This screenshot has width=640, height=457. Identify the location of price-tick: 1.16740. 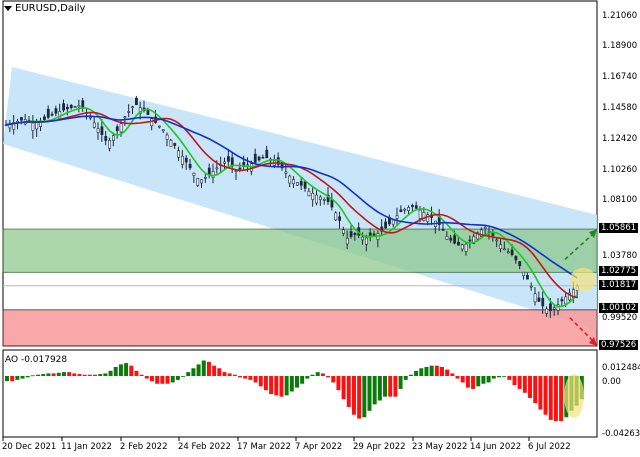
(620, 77).